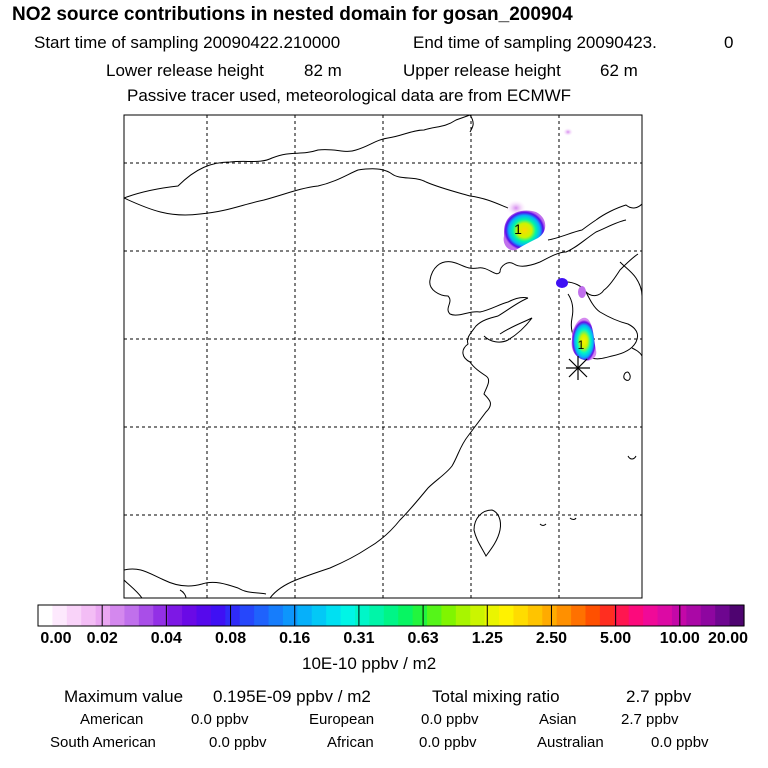  What do you see at coordinates (56, 638) in the screenshot?
I see `colorbar-tick-label: 0.00` at bounding box center [56, 638].